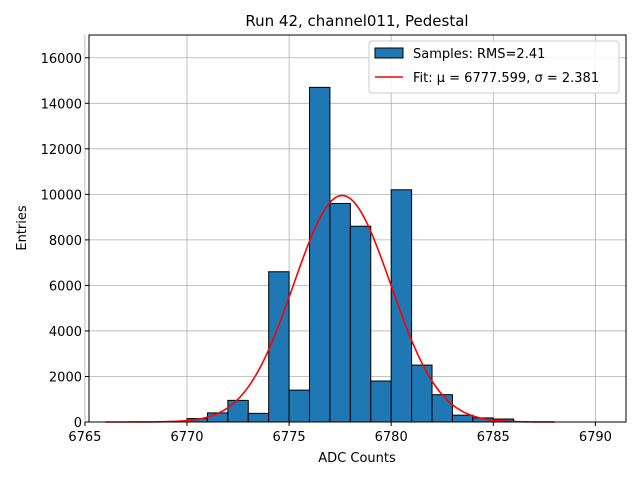 Image resolution: width=640 pixels, height=480 pixels. I want to click on x-axis-ticks: 6765 6770 6775 6780 6785 6790, so click(340, 433).